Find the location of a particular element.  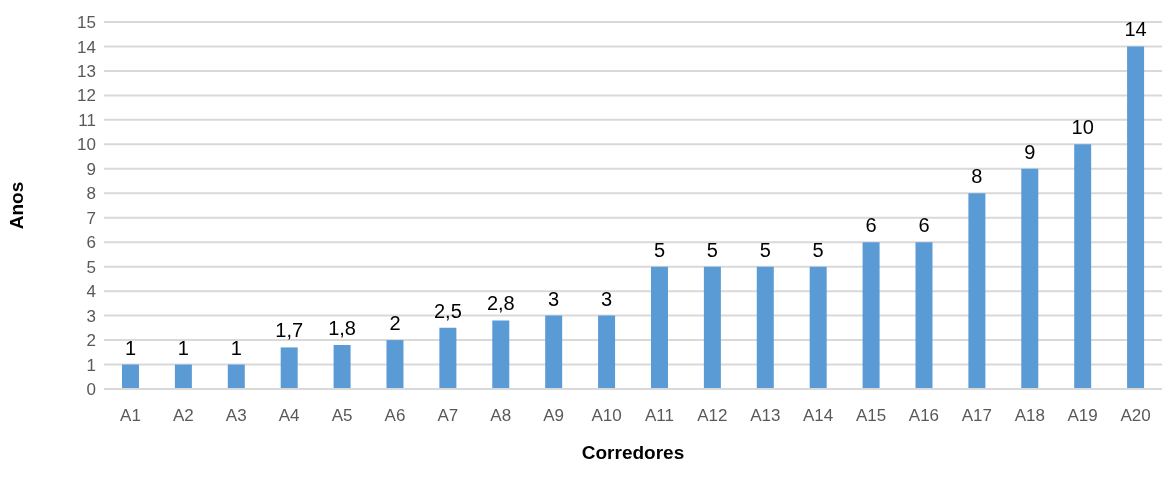

data-label: 2,8 is located at coordinates (500, 303).